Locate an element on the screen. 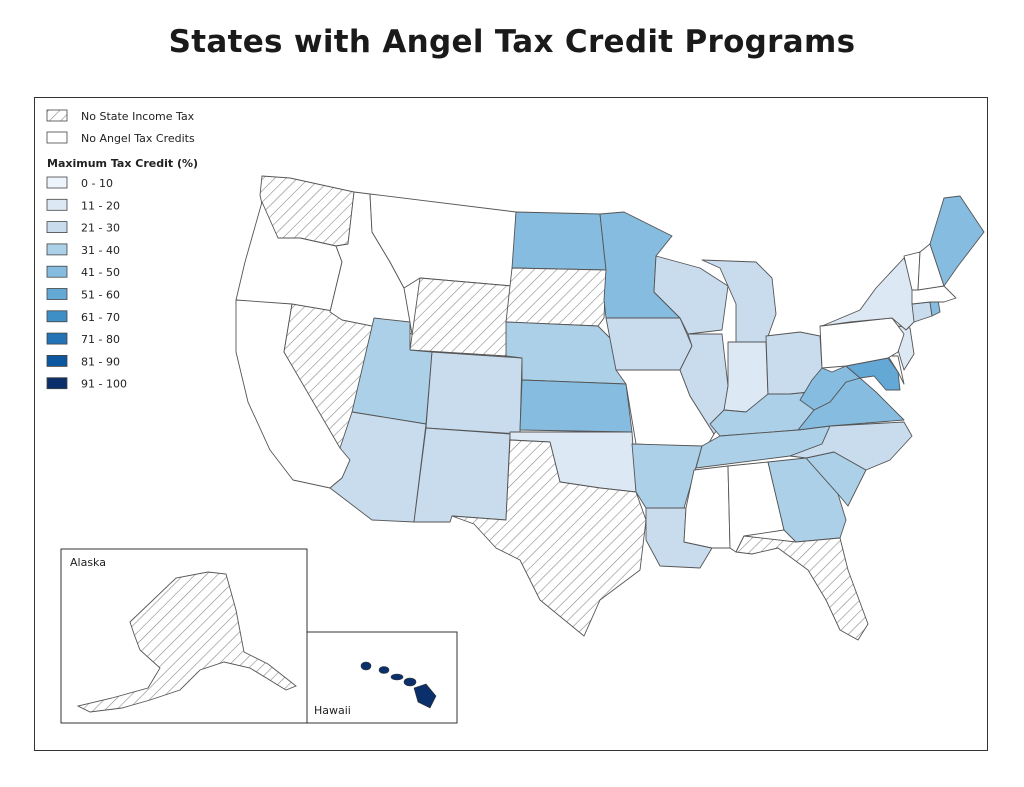 The image size is (1024, 787). state-new-mexico is located at coordinates (462, 475).